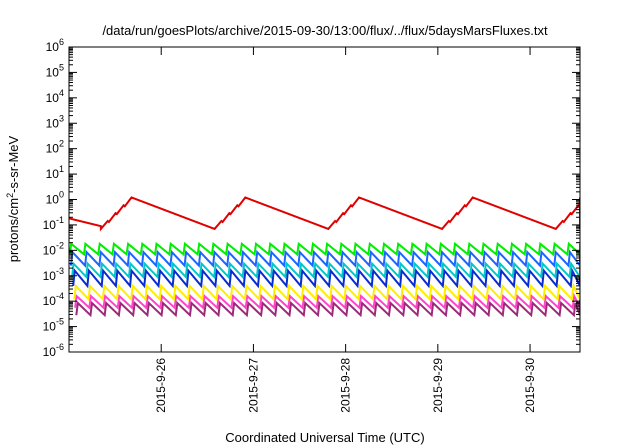 This screenshot has width=640, height=448. Describe the element at coordinates (13, 163) in the screenshot. I see `y-axis-title-rest: -s-sr-MeV` at that location.